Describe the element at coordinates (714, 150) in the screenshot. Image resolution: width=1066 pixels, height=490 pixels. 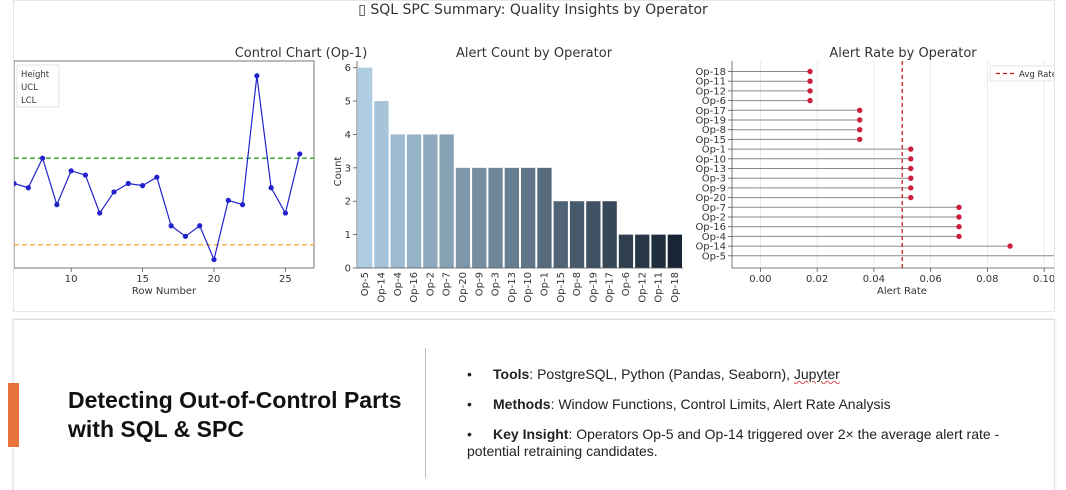
I see `y-tick-label: Op-1` at that location.